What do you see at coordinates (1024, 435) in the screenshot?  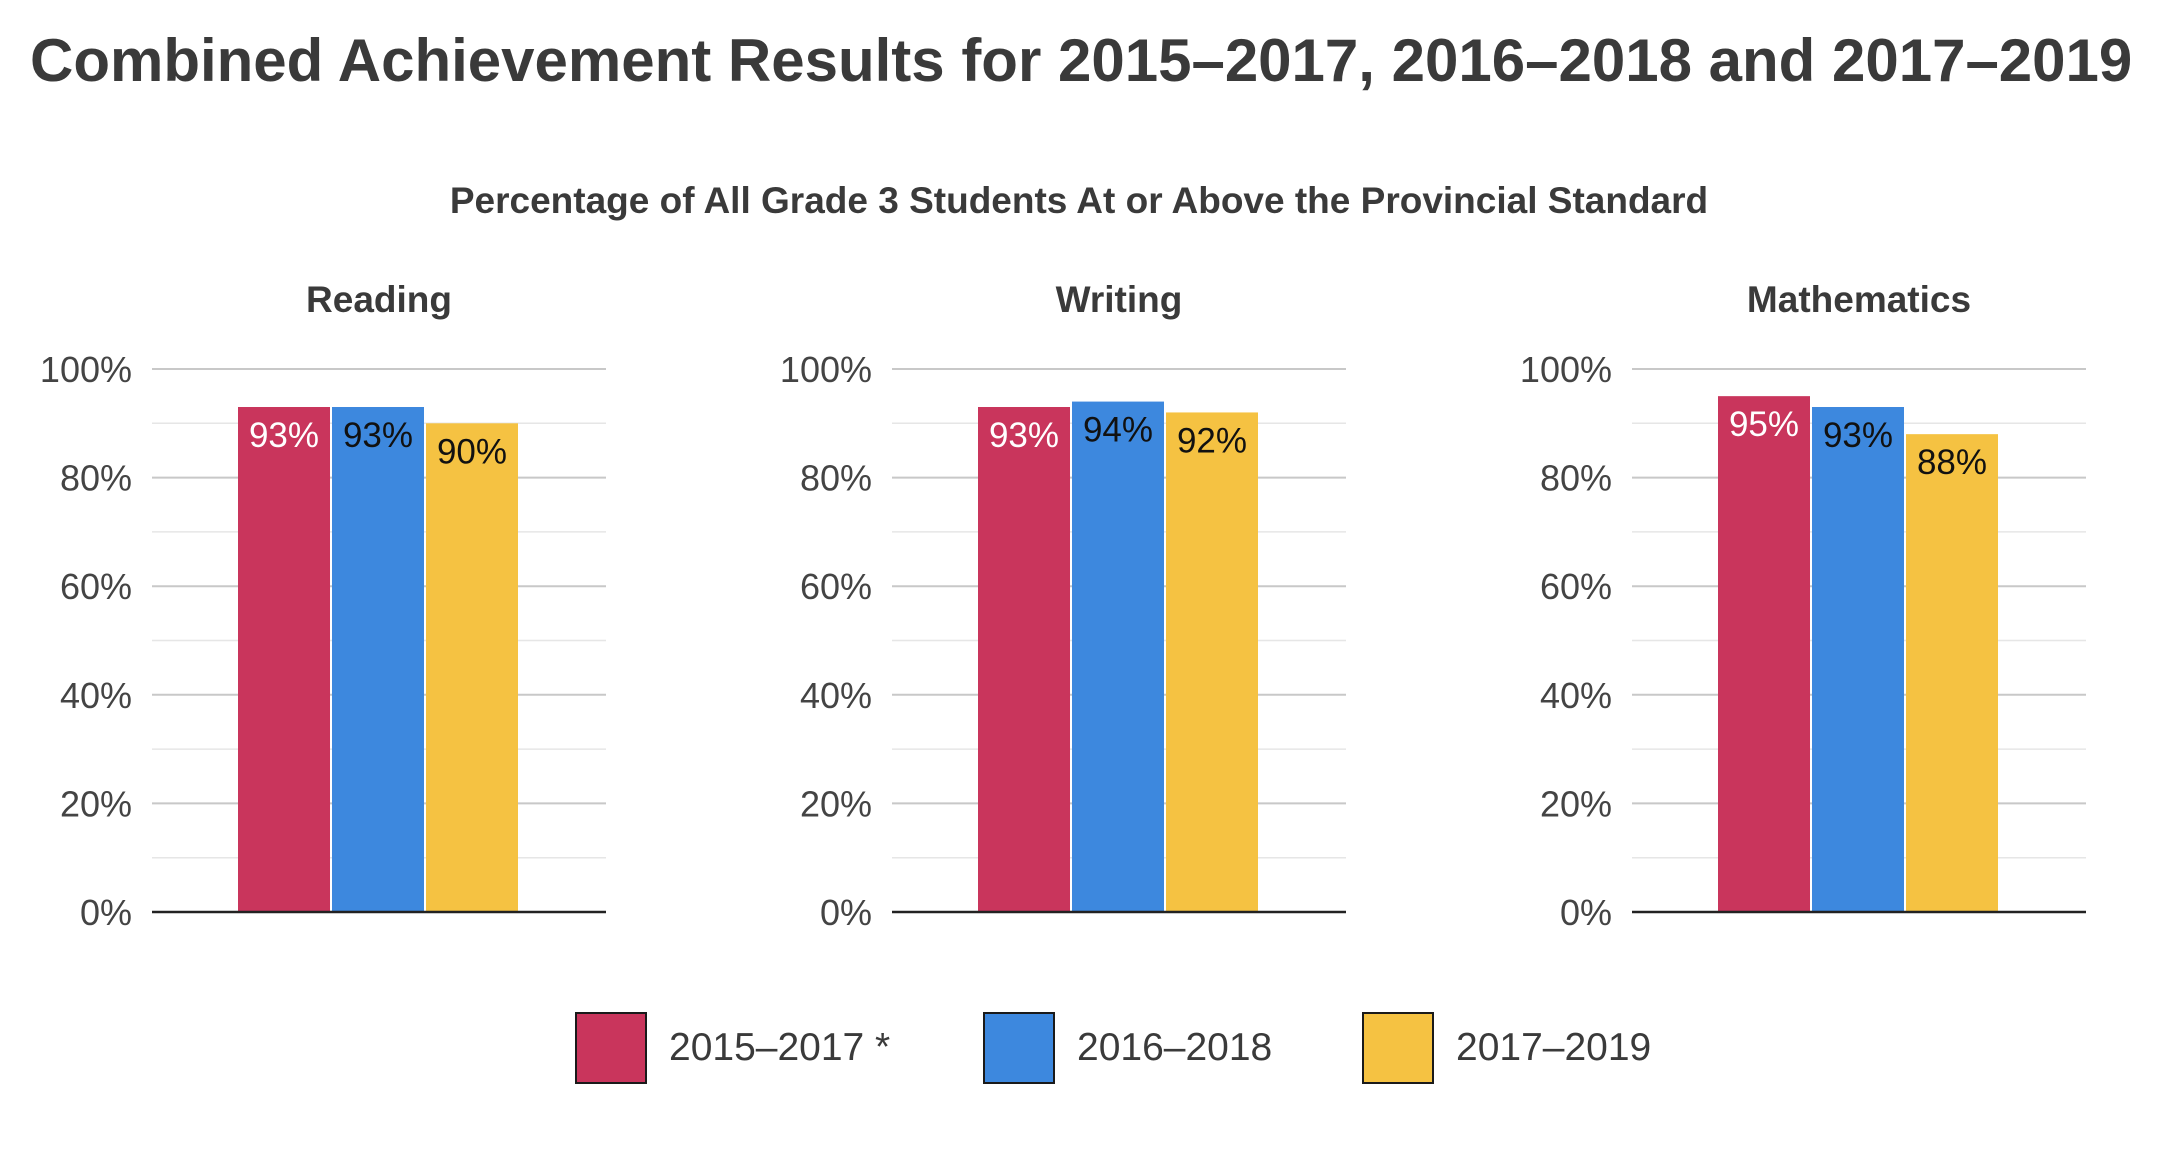 I see `data-label-writing-1: 93%` at bounding box center [1024, 435].